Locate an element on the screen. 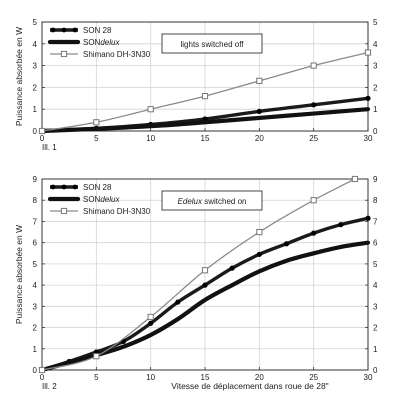 The width and height of the screenshot is (400, 400). panel-label: Ill. 2 is located at coordinates (49, 386).